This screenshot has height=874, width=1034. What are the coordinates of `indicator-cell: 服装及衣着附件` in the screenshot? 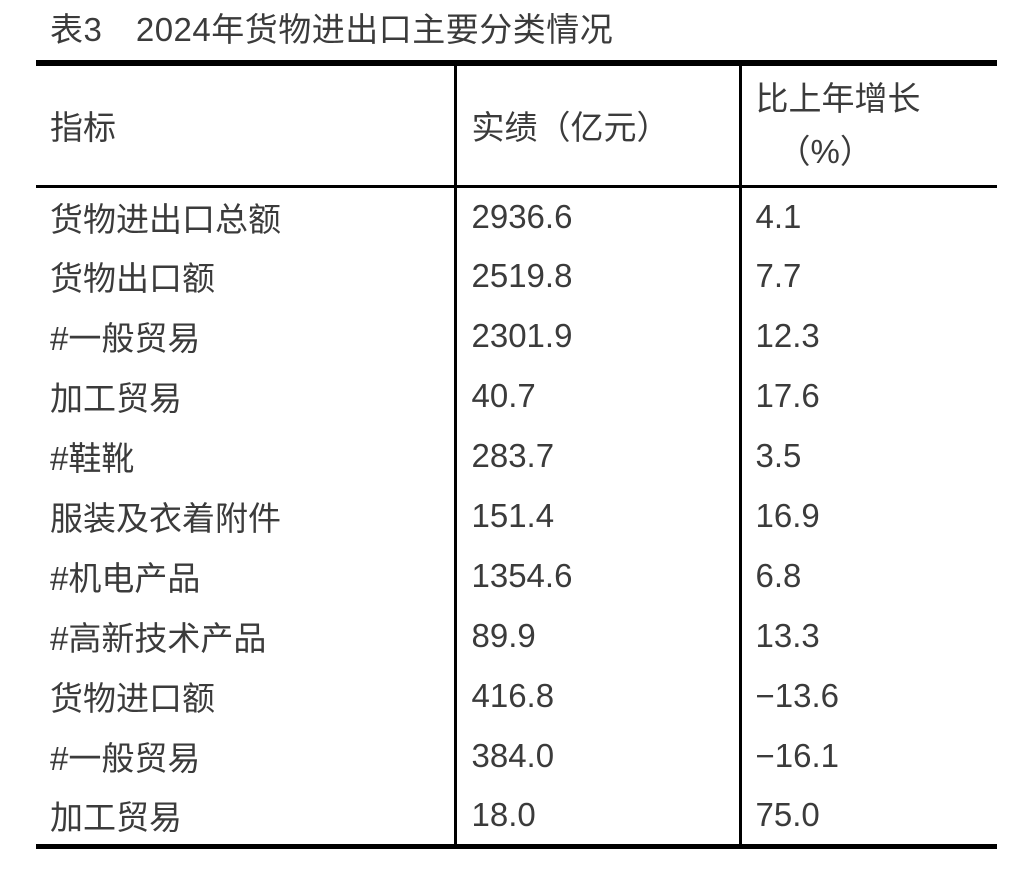 It's located at (165, 518).